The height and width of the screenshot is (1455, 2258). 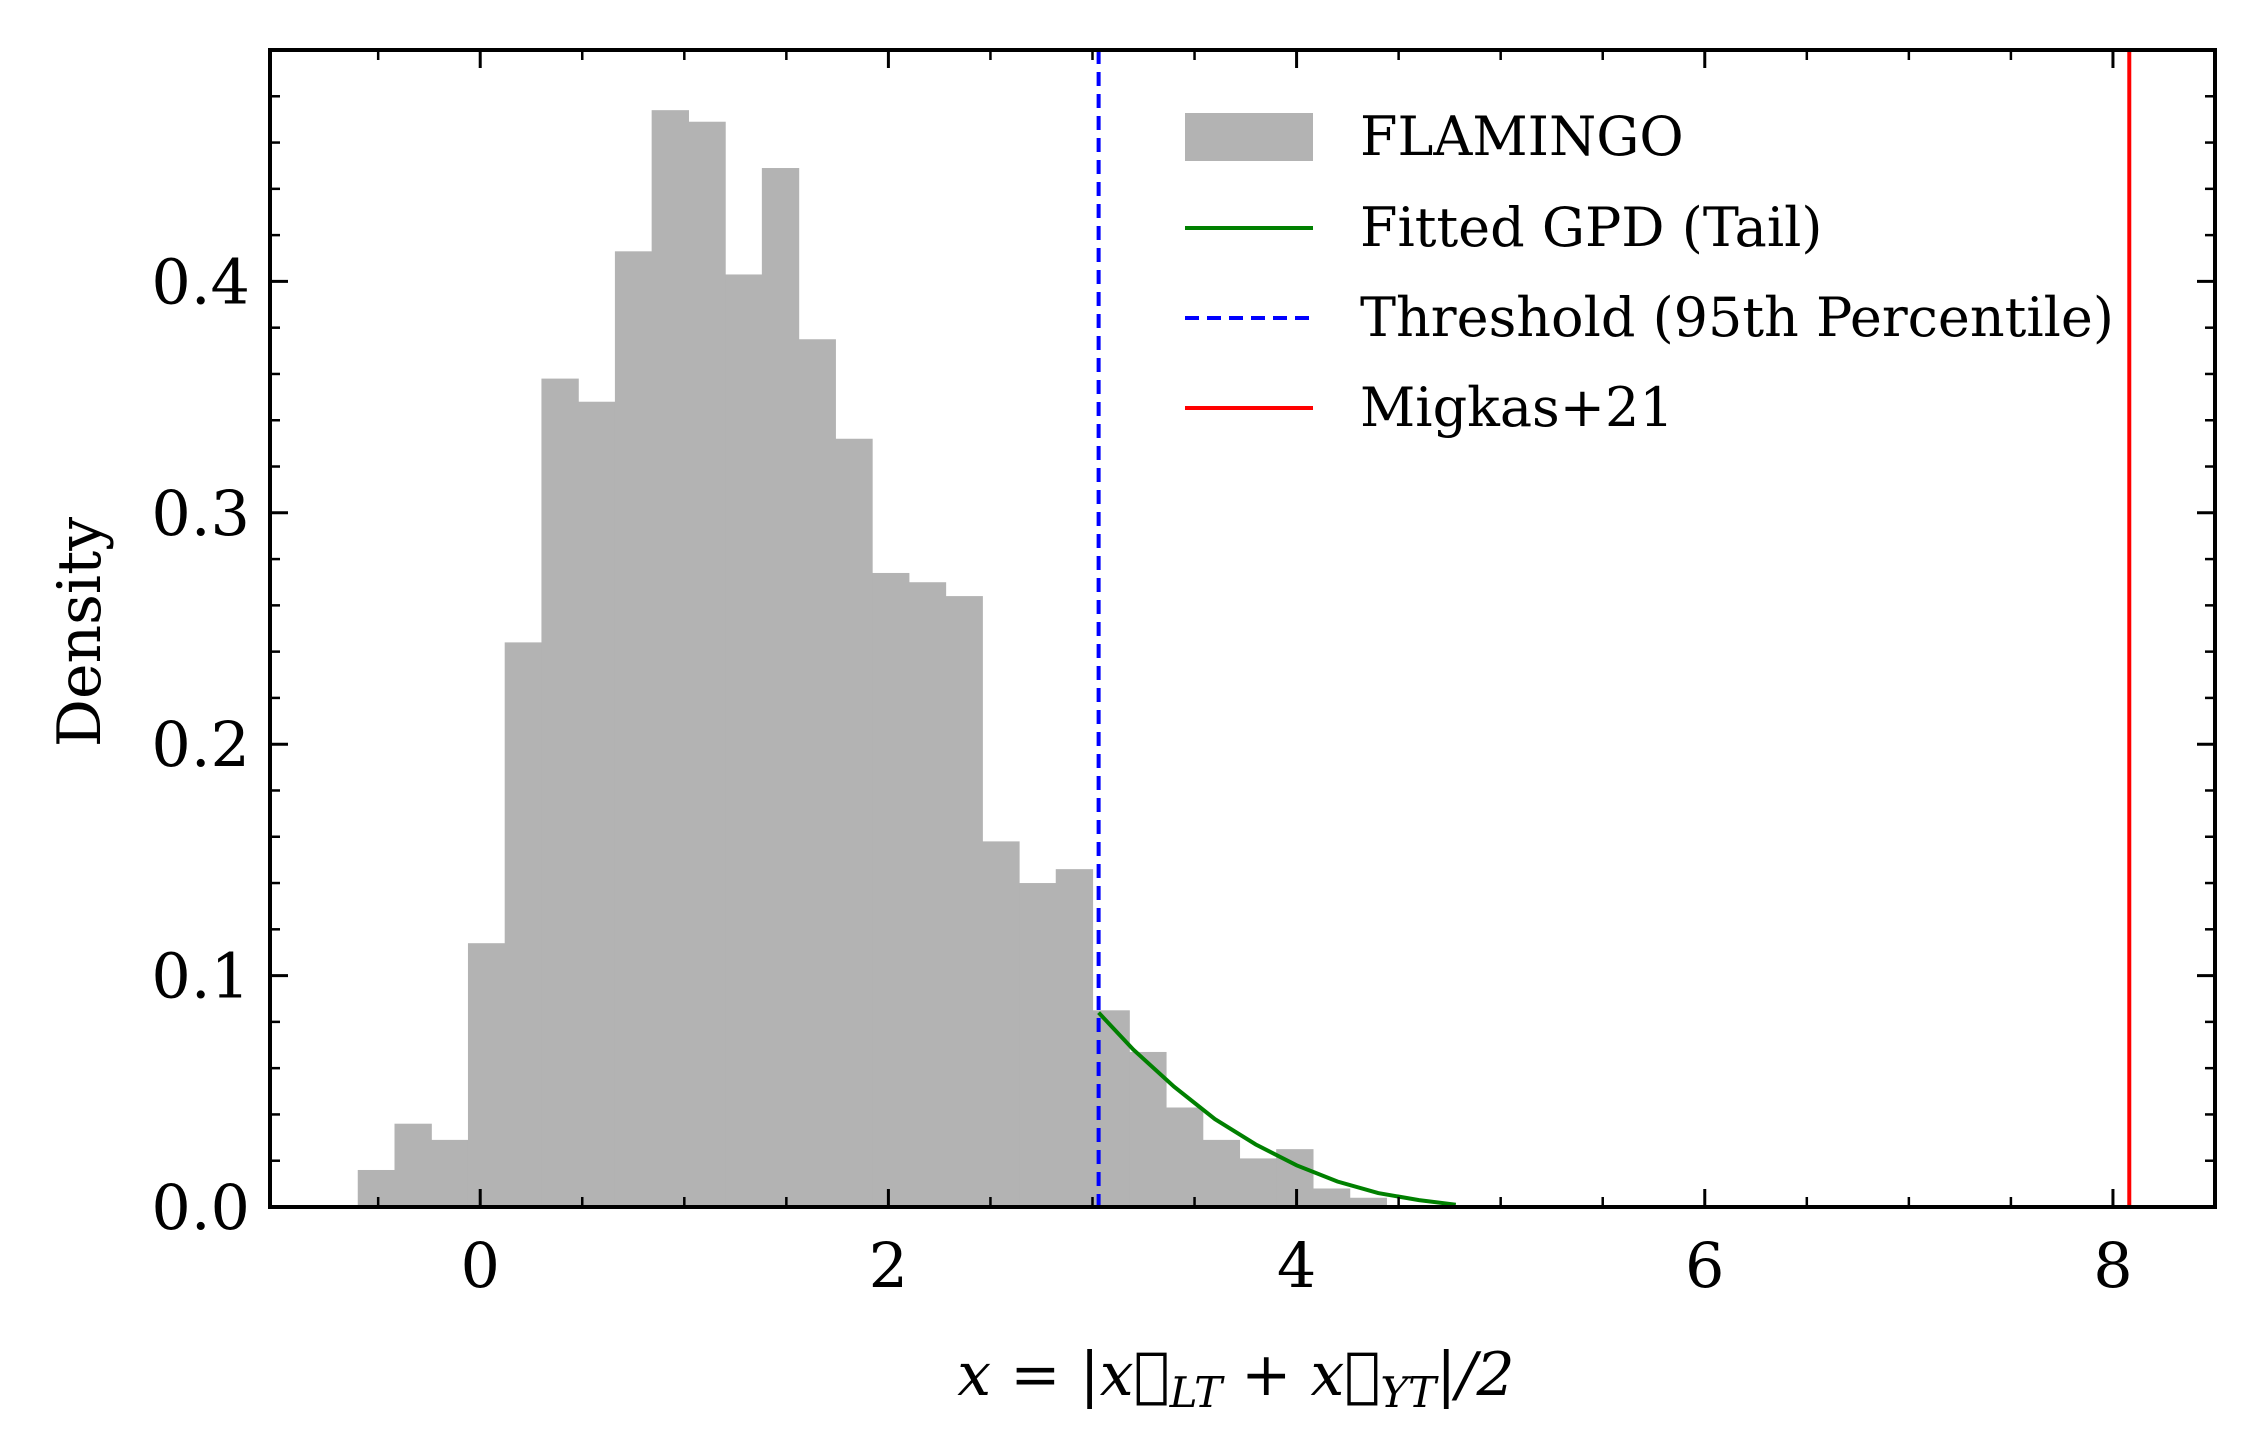 I want to click on legend-swatch-flamingo, so click(x=1249, y=137).